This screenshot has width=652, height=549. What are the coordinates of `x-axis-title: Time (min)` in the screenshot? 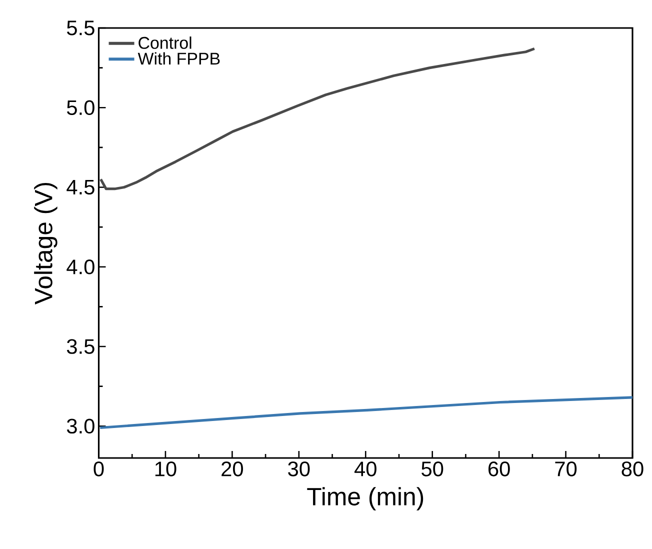 It's located at (365, 498).